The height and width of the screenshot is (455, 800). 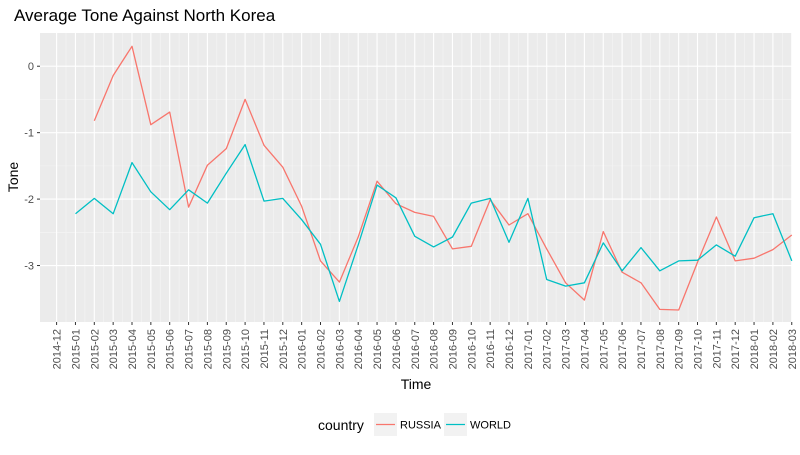 What do you see at coordinates (453, 349) in the screenshot?
I see `x-tick-label: 2016-09` at bounding box center [453, 349].